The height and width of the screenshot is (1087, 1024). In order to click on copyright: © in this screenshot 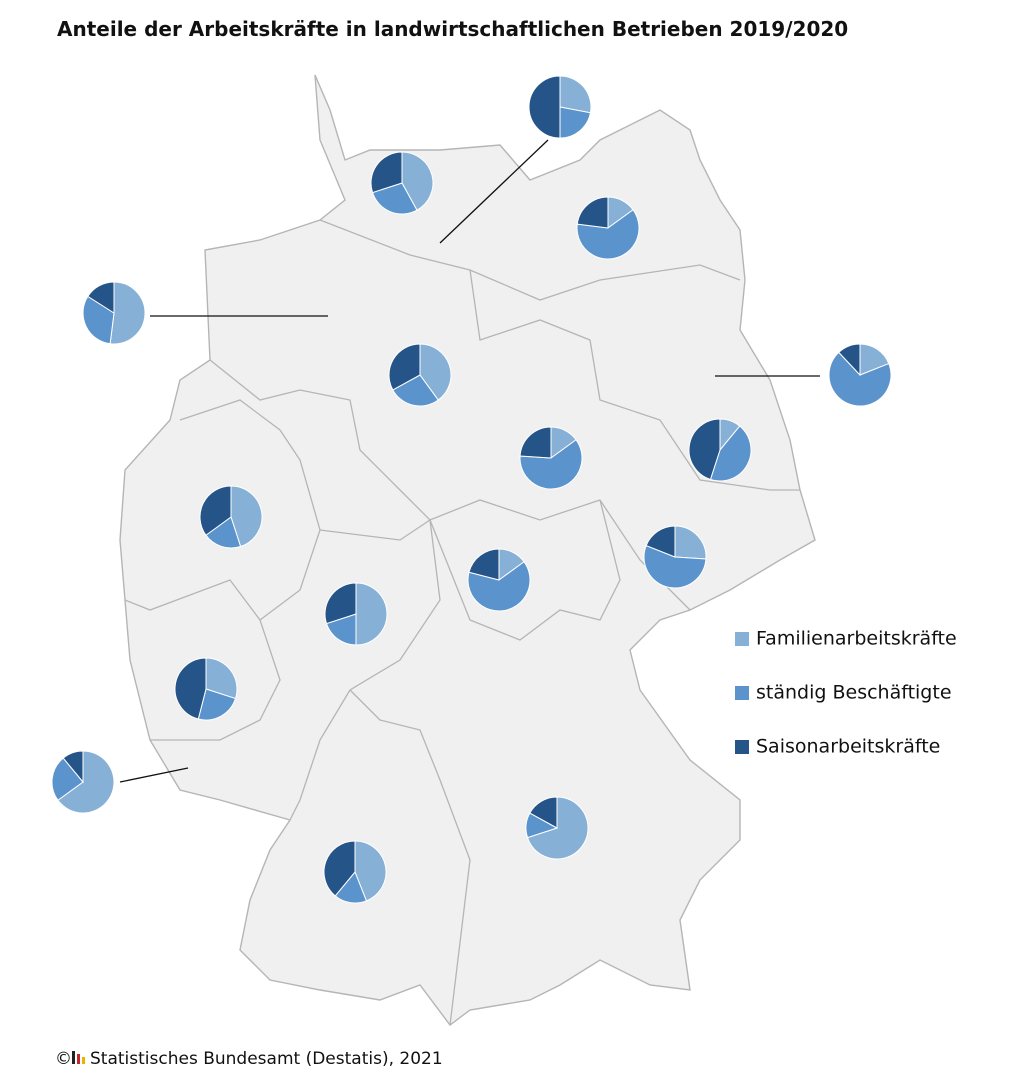, I will do `click(63, 1059)`.